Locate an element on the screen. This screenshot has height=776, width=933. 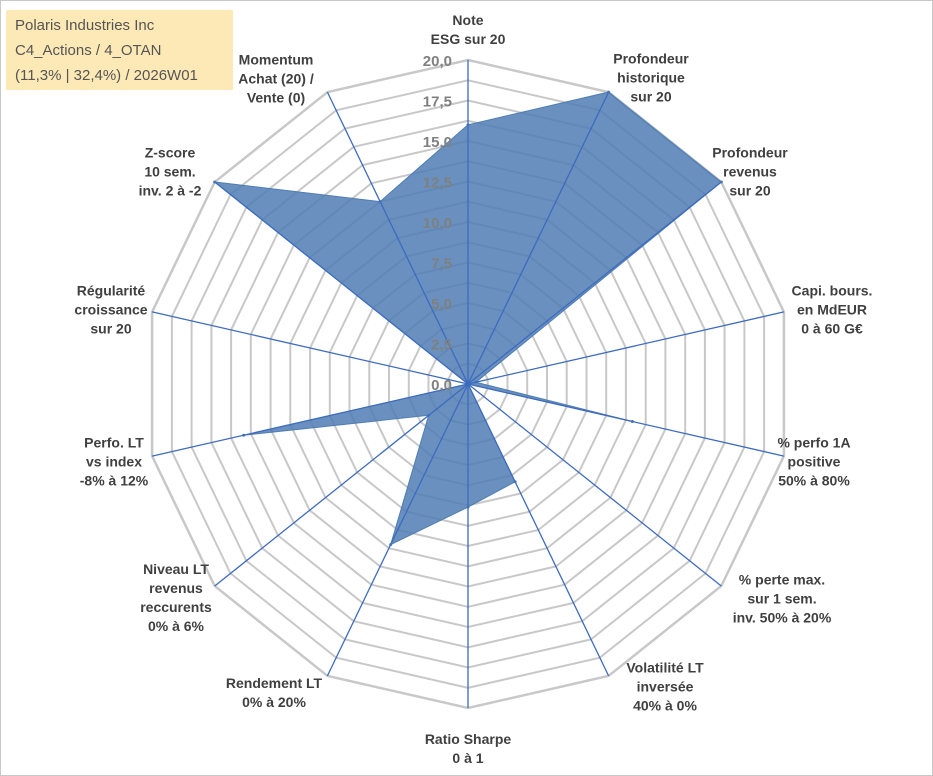
axis-label-line: Z-score is located at coordinates (170, 152).